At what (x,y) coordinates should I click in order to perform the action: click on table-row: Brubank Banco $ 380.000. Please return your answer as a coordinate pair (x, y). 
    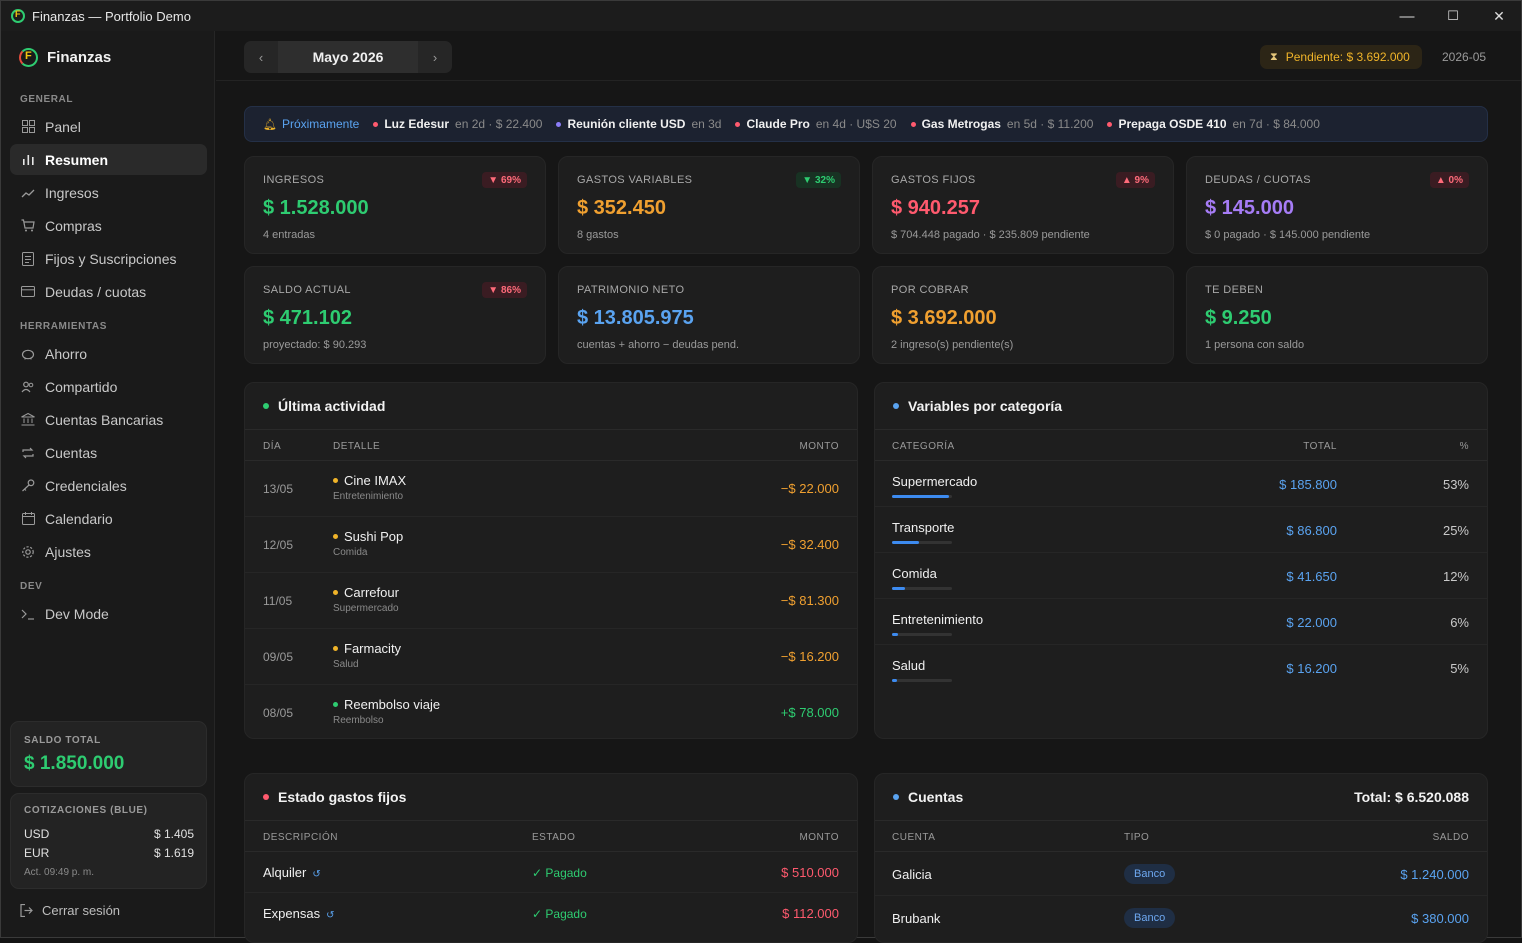
    Looking at the image, I should click on (1181, 918).